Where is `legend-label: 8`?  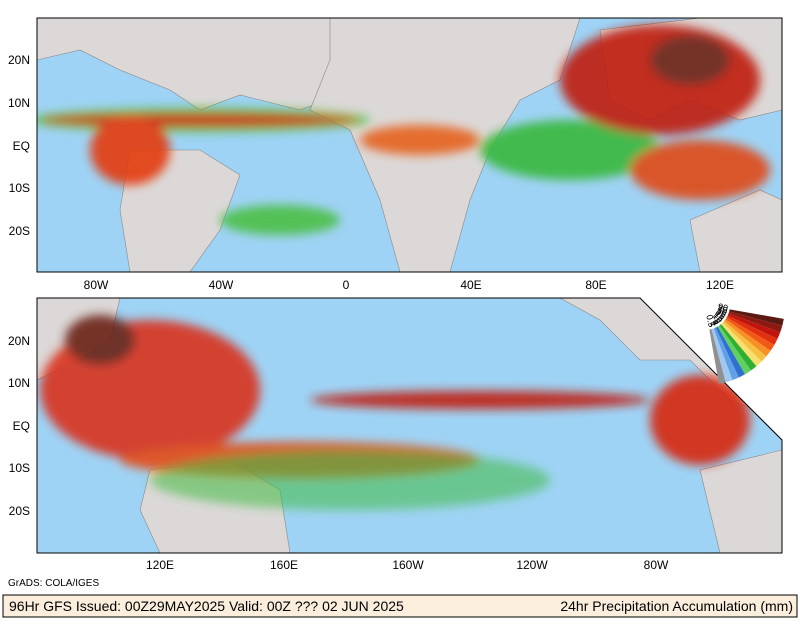
legend-label: 8 is located at coordinates (717, 322).